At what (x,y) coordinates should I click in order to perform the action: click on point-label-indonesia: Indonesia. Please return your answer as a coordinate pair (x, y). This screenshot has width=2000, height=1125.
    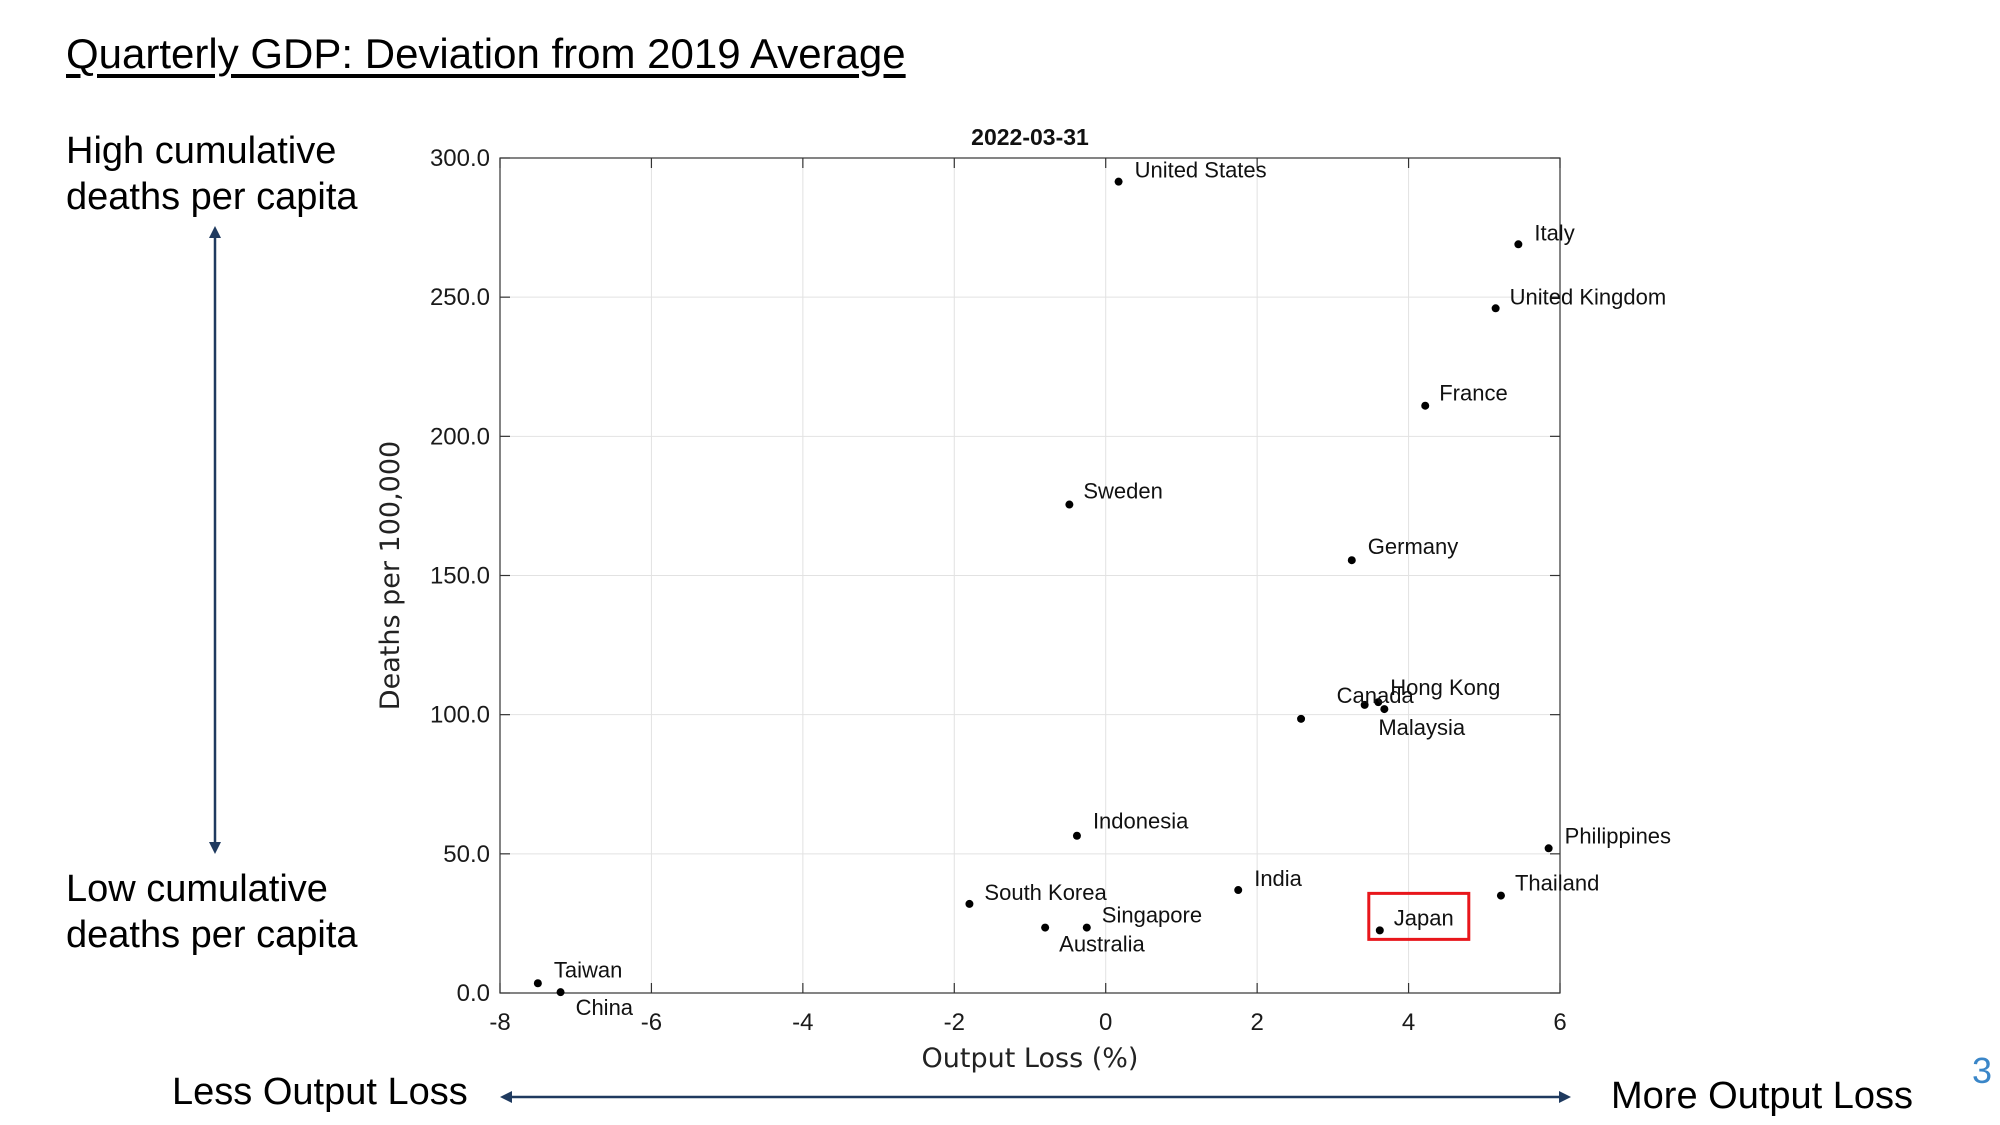
    Looking at the image, I should click on (1141, 821).